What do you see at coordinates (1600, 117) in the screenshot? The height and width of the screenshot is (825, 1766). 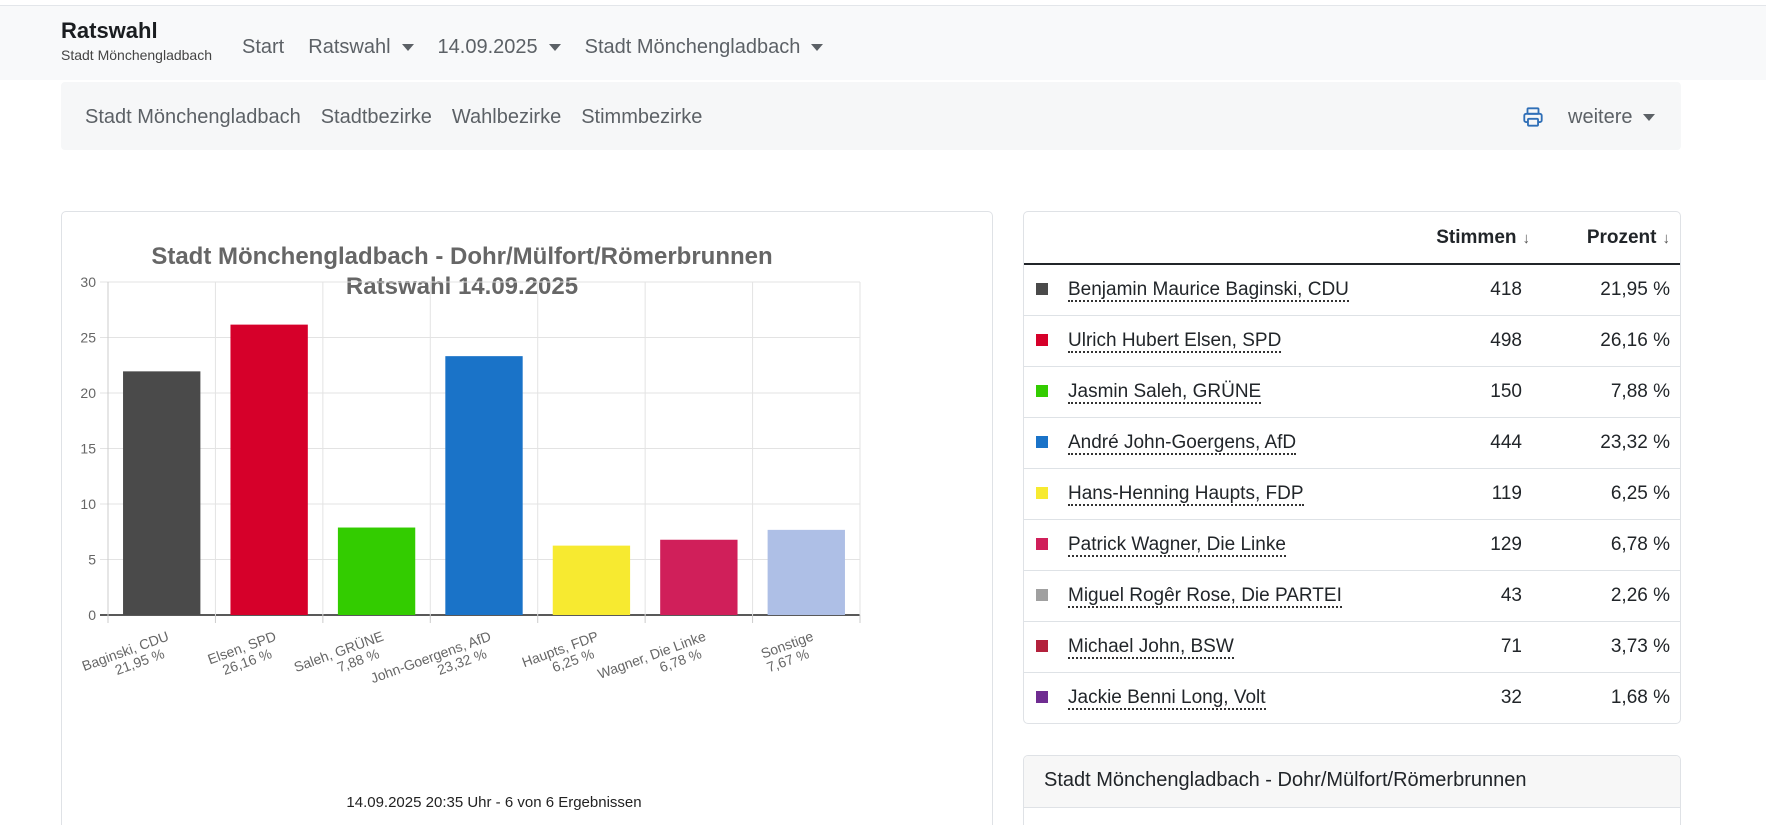 I see `more-label: weitere` at bounding box center [1600, 117].